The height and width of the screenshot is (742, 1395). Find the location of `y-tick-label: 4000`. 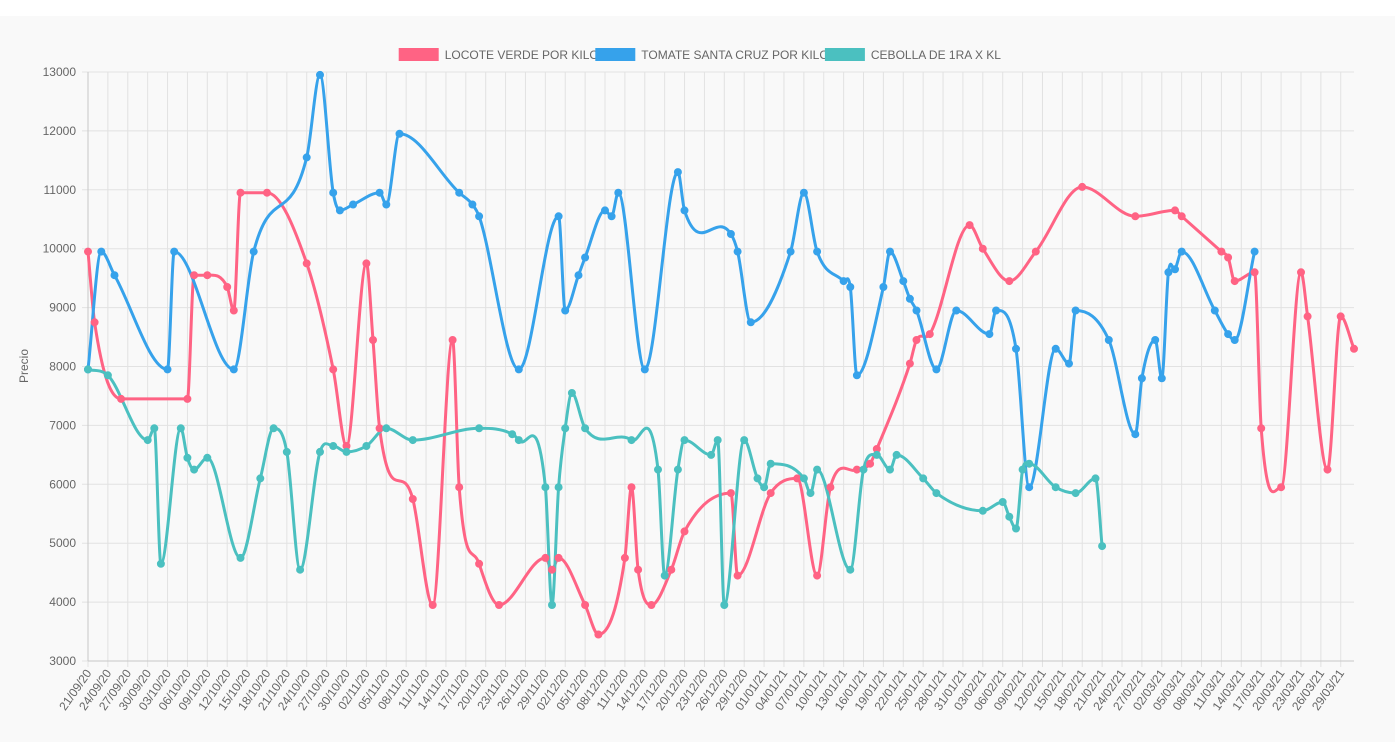

y-tick-label: 4000 is located at coordinates (62, 602).